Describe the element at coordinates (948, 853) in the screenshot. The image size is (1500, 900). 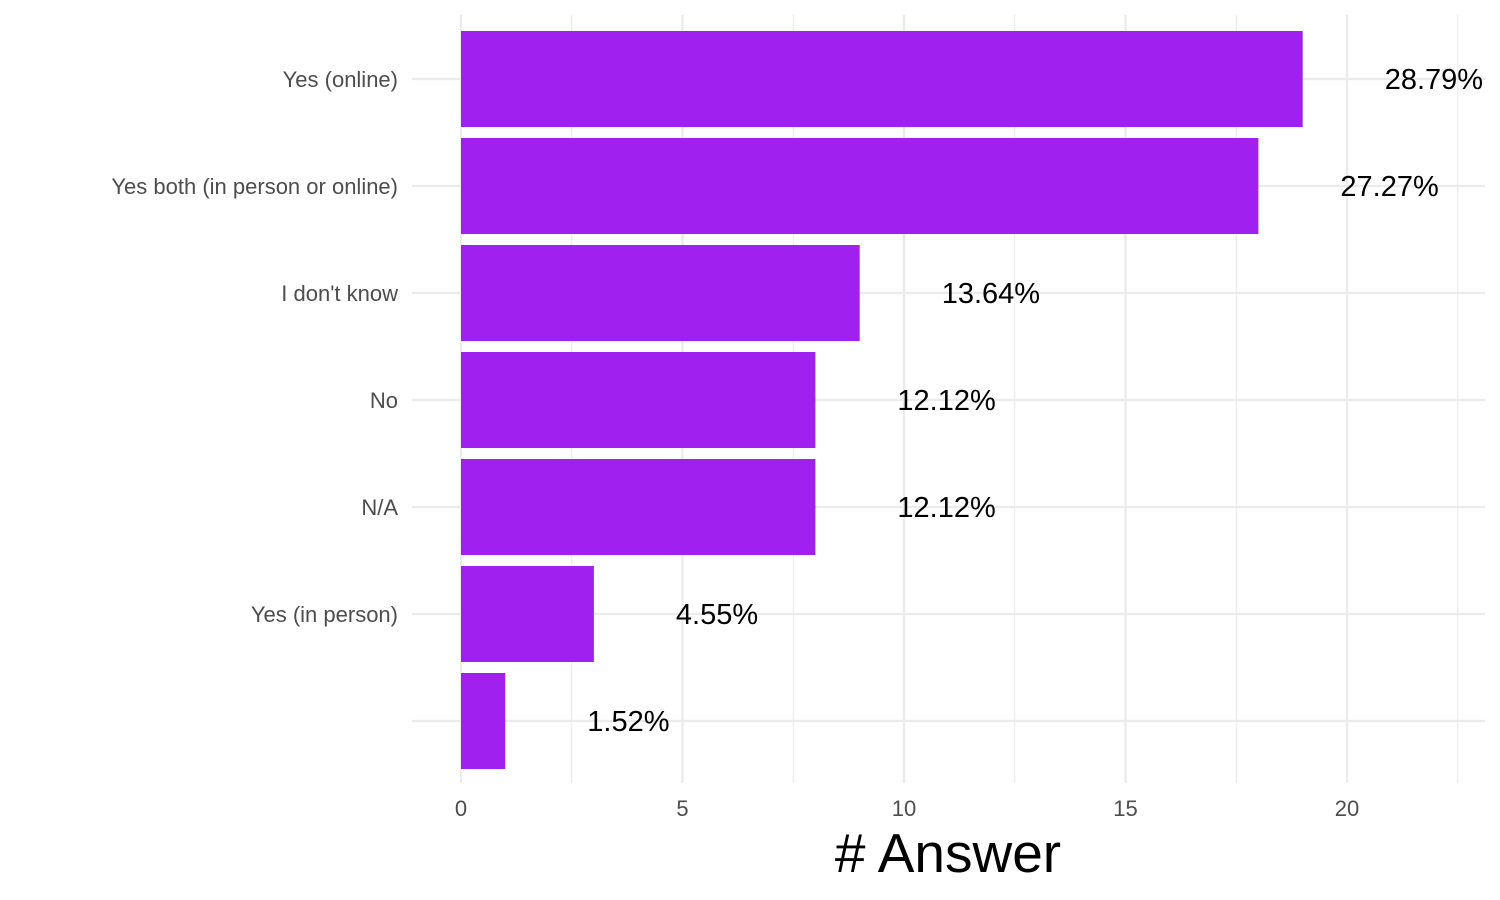
I see `x-axis-title: # Answer` at that location.